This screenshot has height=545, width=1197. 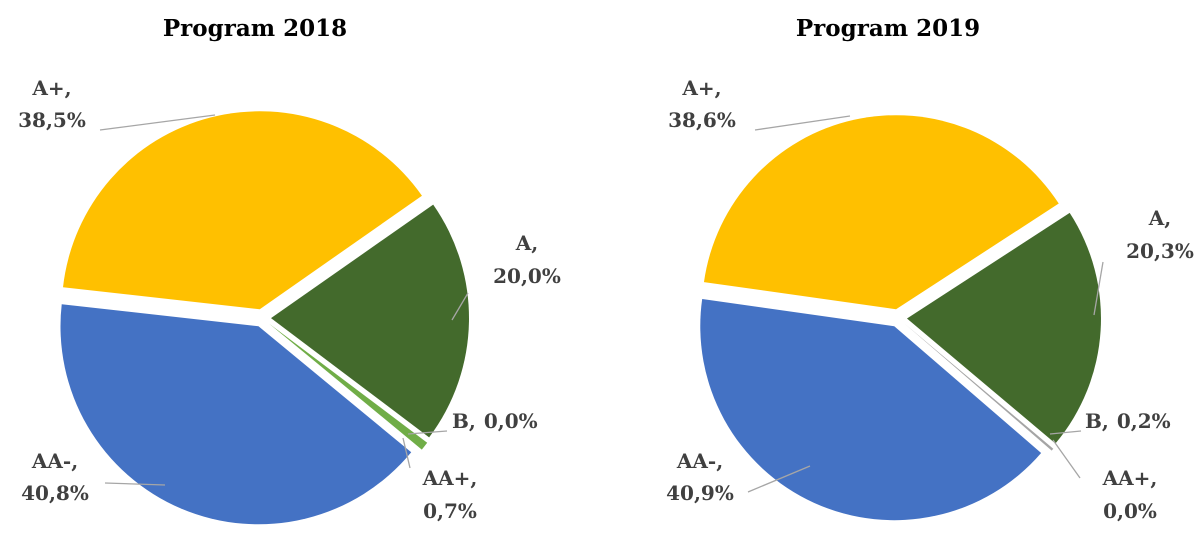 I want to click on data-label: AA+, 0,7%, so click(x=450, y=494).